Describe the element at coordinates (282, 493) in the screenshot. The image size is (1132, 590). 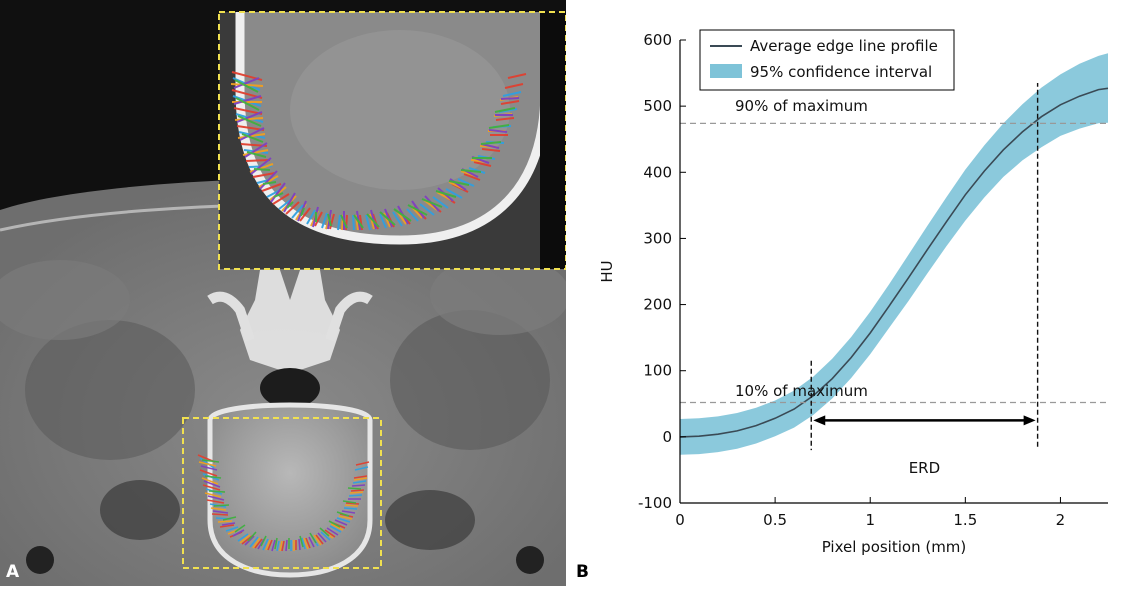
I see `roi-box-lower` at that location.